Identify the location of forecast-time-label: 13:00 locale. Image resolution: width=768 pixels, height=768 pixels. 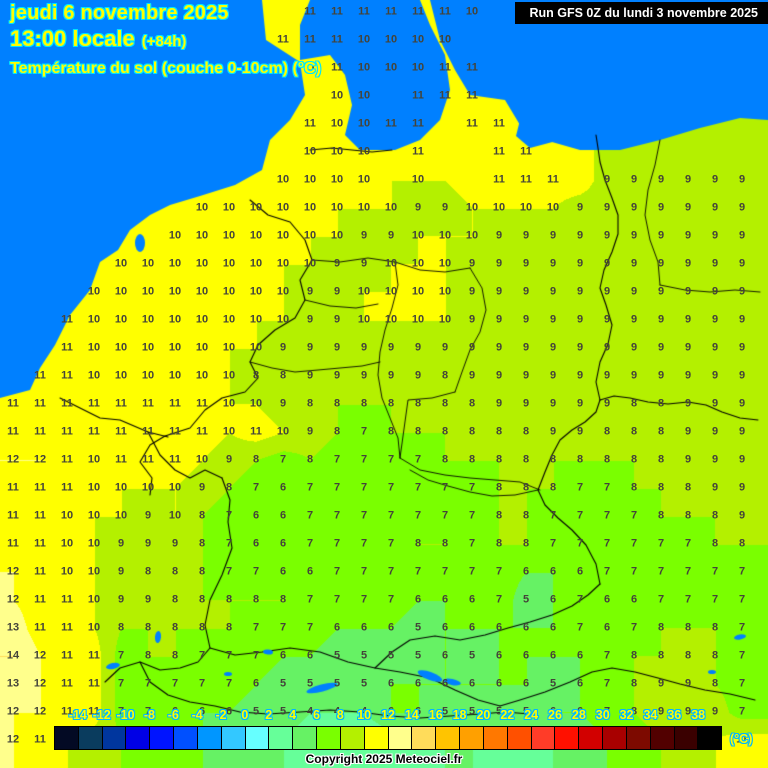
(72, 38).